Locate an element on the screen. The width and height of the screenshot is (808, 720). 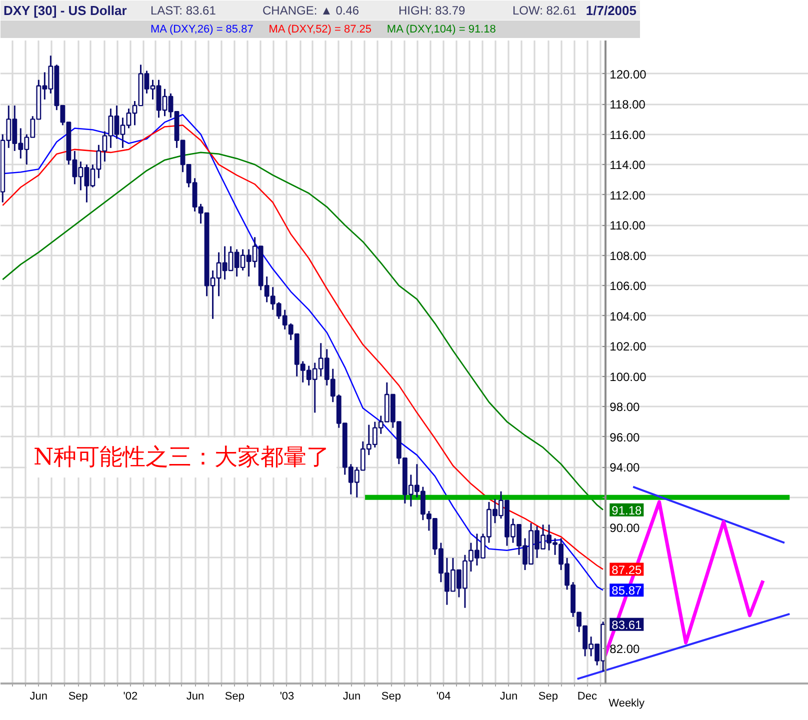
data-label: 85.87 is located at coordinates (627, 591).